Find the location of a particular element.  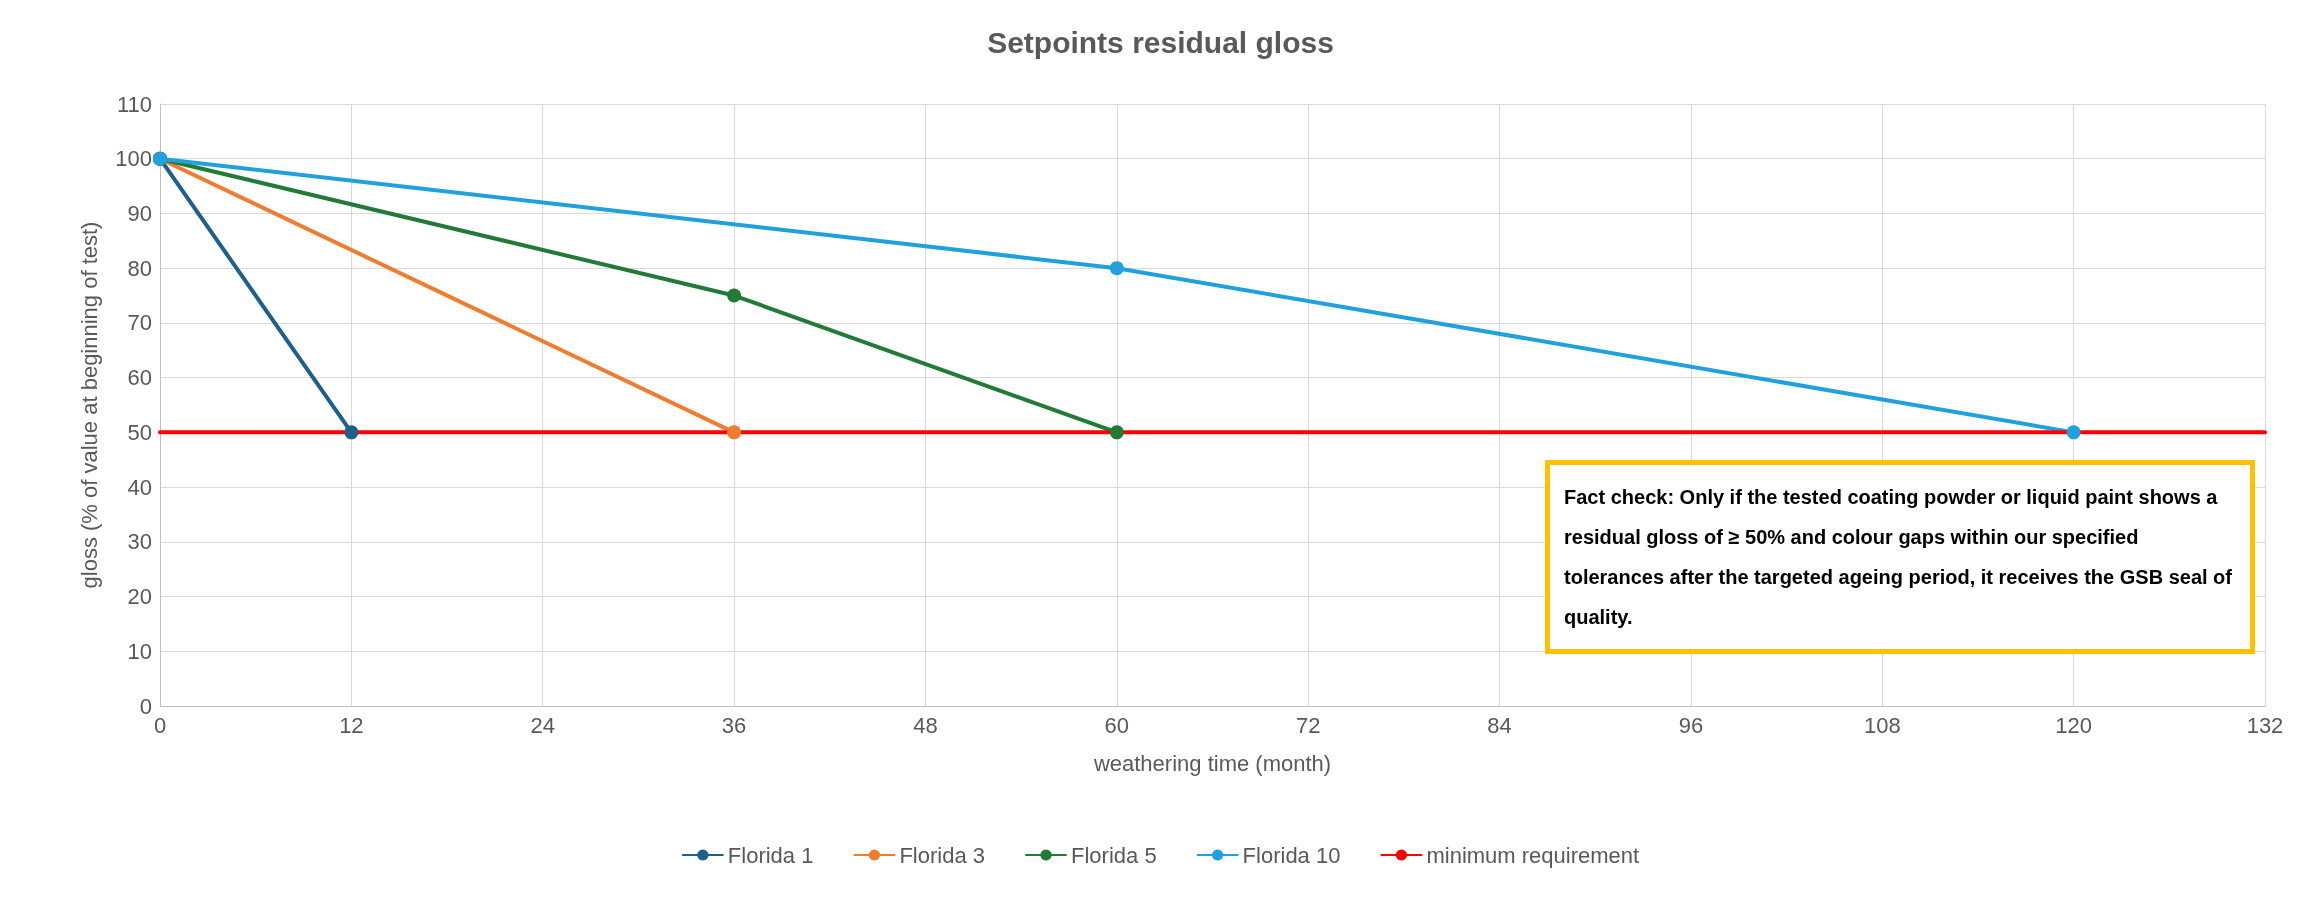

chart-title: Setpoints residual gloss is located at coordinates (1160, 42).